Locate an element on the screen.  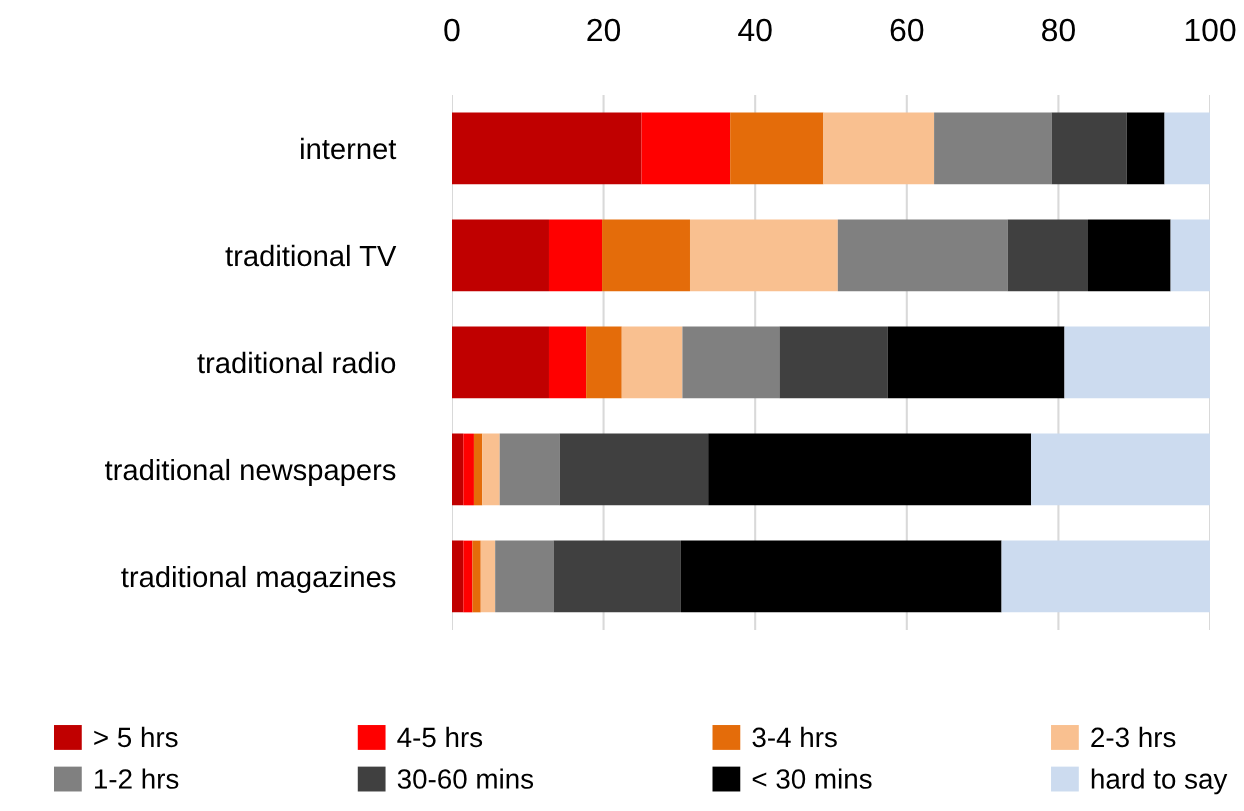
legend-label: 30-60 mins is located at coordinates (465, 778).